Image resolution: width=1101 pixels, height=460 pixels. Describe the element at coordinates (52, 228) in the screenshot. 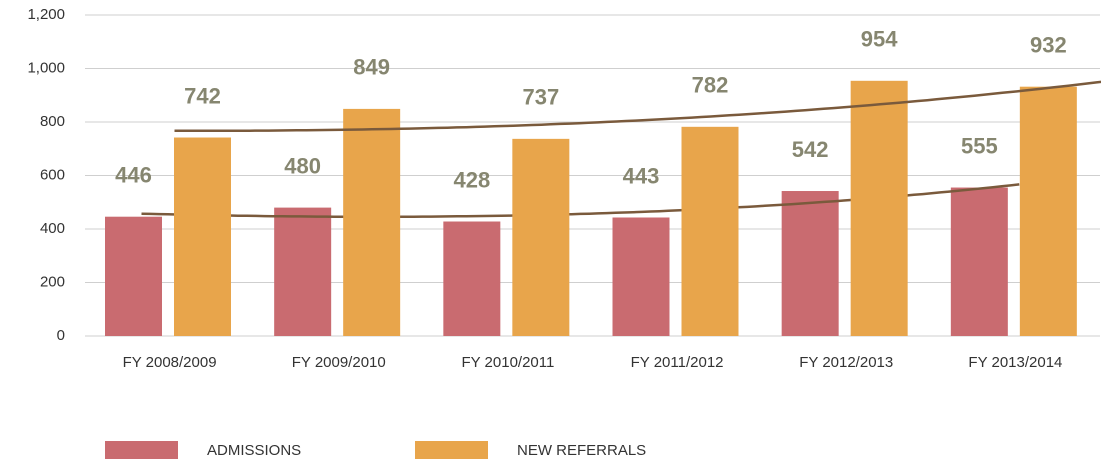

I see `y-tick-label: 400` at that location.